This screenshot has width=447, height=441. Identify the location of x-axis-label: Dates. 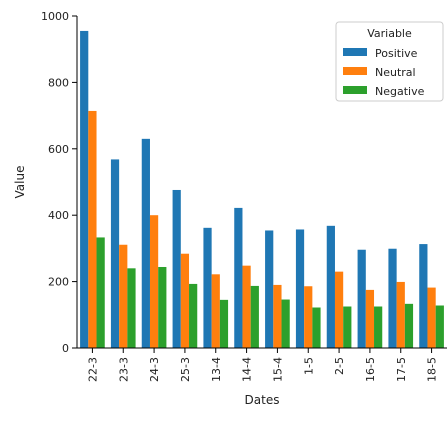
(262, 400).